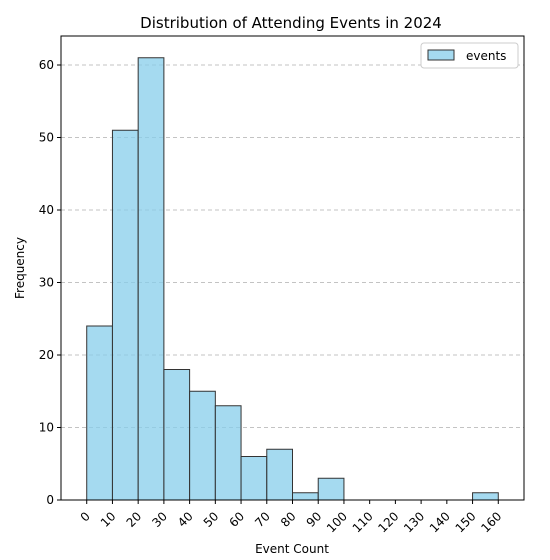 Image resolution: width=550 pixels, height=560 pixels. Describe the element at coordinates (441, 55) in the screenshot. I see `legend-swatch` at that location.